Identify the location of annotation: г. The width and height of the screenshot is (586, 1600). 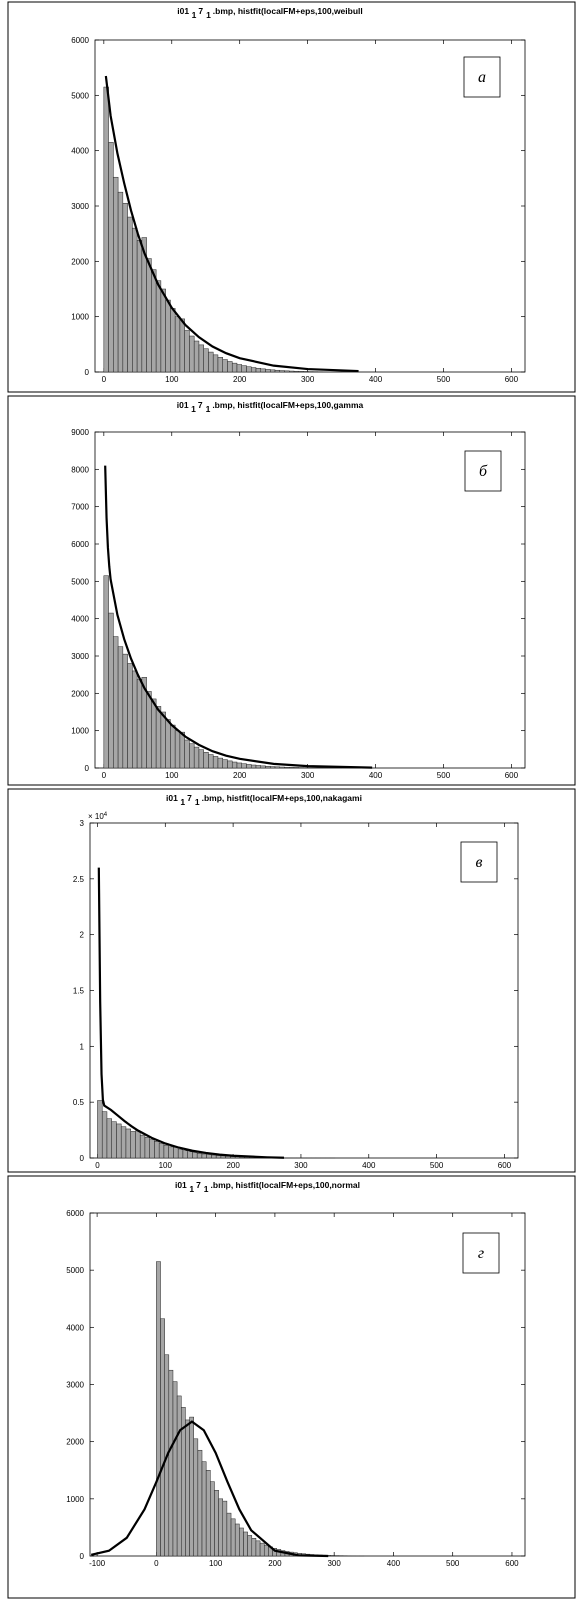
(481, 1253).